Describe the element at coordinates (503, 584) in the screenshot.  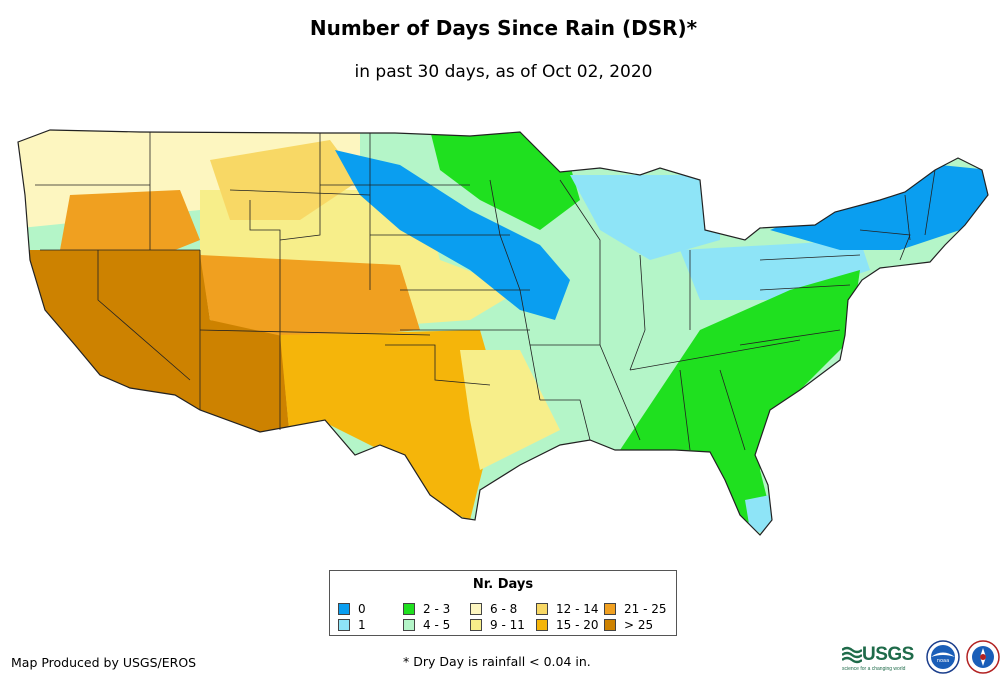
I see `legend-title: Nr. Days` at that location.